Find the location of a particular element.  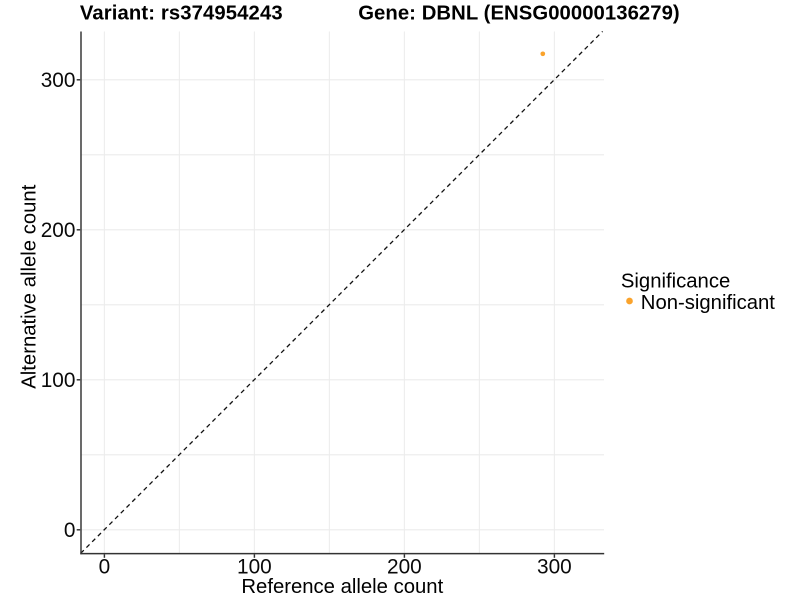

svg-text: Variant: rs374954243 is located at coordinates (181, 14).